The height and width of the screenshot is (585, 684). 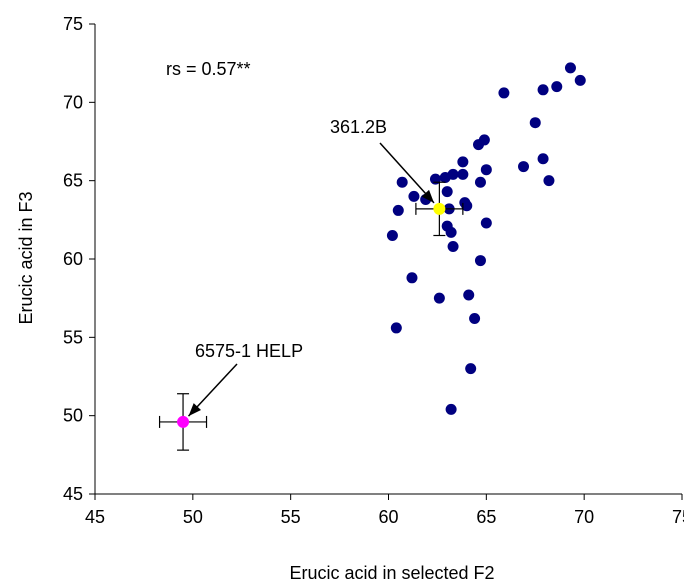 I want to click on annotation-arrow, so click(x=407, y=173).